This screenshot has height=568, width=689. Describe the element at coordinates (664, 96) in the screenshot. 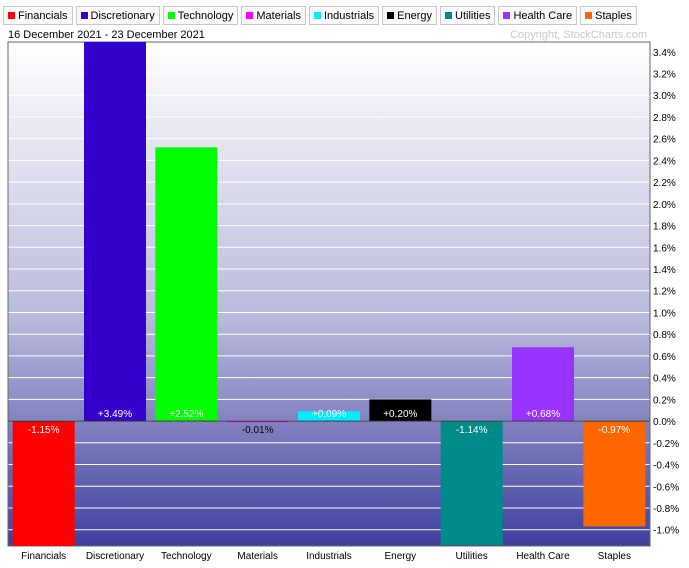

I see `y-tick-label: 3.0%` at that location.